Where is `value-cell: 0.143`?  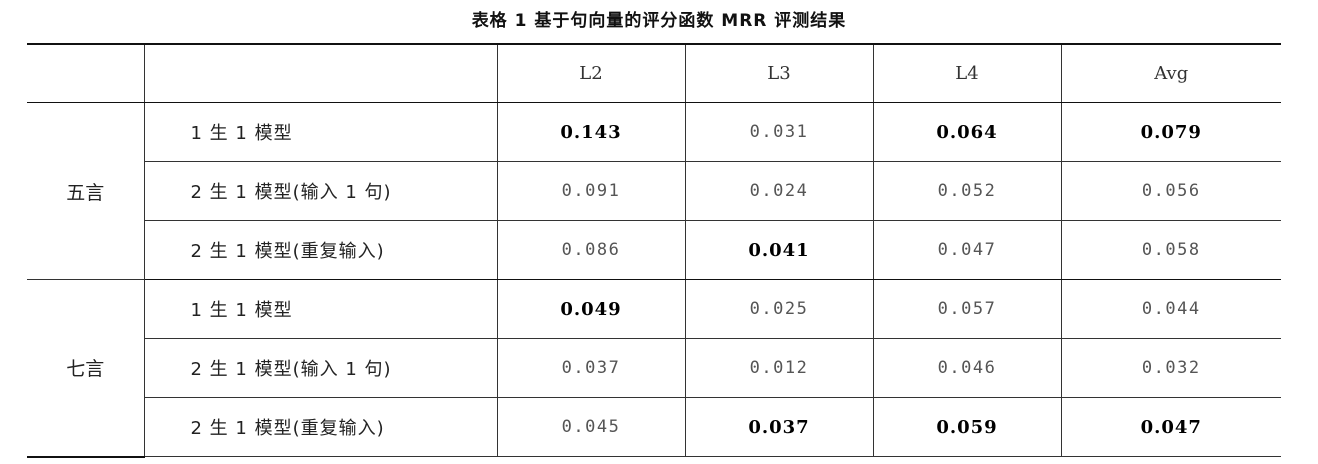 value-cell: 0.143 is located at coordinates (590, 132).